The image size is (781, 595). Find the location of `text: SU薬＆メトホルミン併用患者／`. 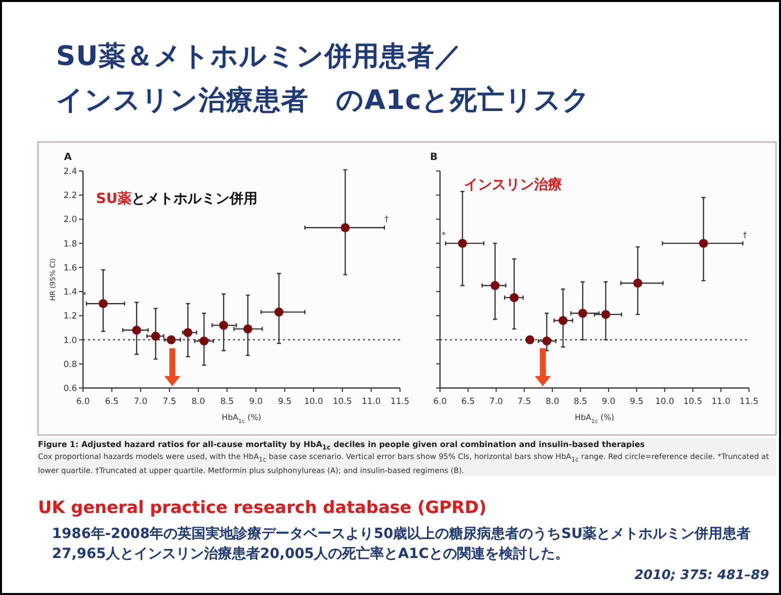

text: SU薬＆メトホルミン併用患者／ is located at coordinates (259, 57).